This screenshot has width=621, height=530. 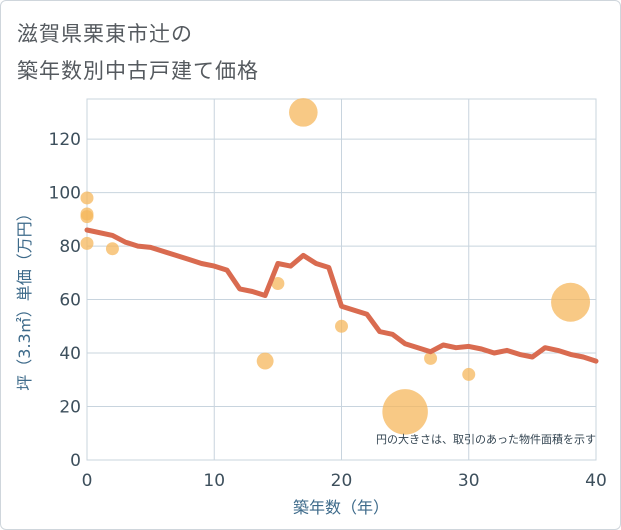 I want to click on chart-title-line2: 築年数別中古戸建て価格, so click(x=138, y=71).